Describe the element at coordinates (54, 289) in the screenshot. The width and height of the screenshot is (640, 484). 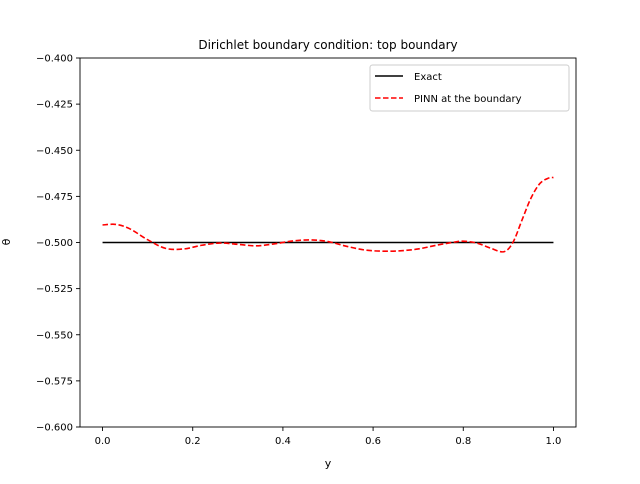
I see `y-tick-label: −0.525` at that location.